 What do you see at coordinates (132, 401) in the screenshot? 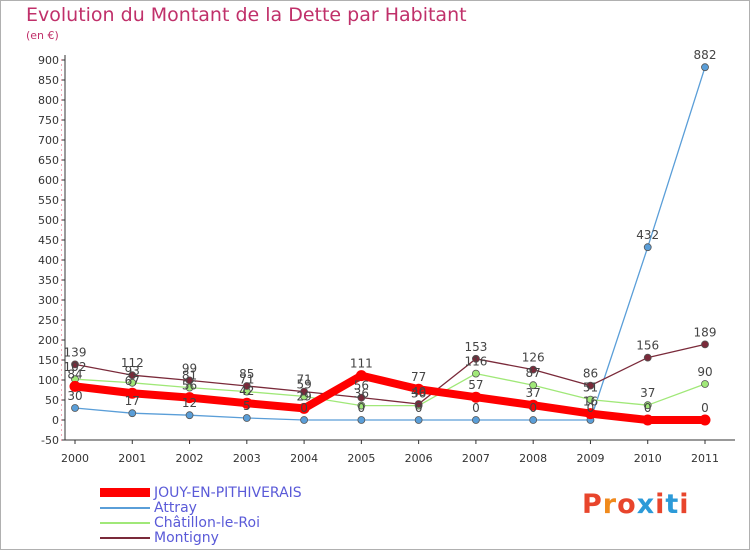
I see `data-label: 17` at bounding box center [132, 401].